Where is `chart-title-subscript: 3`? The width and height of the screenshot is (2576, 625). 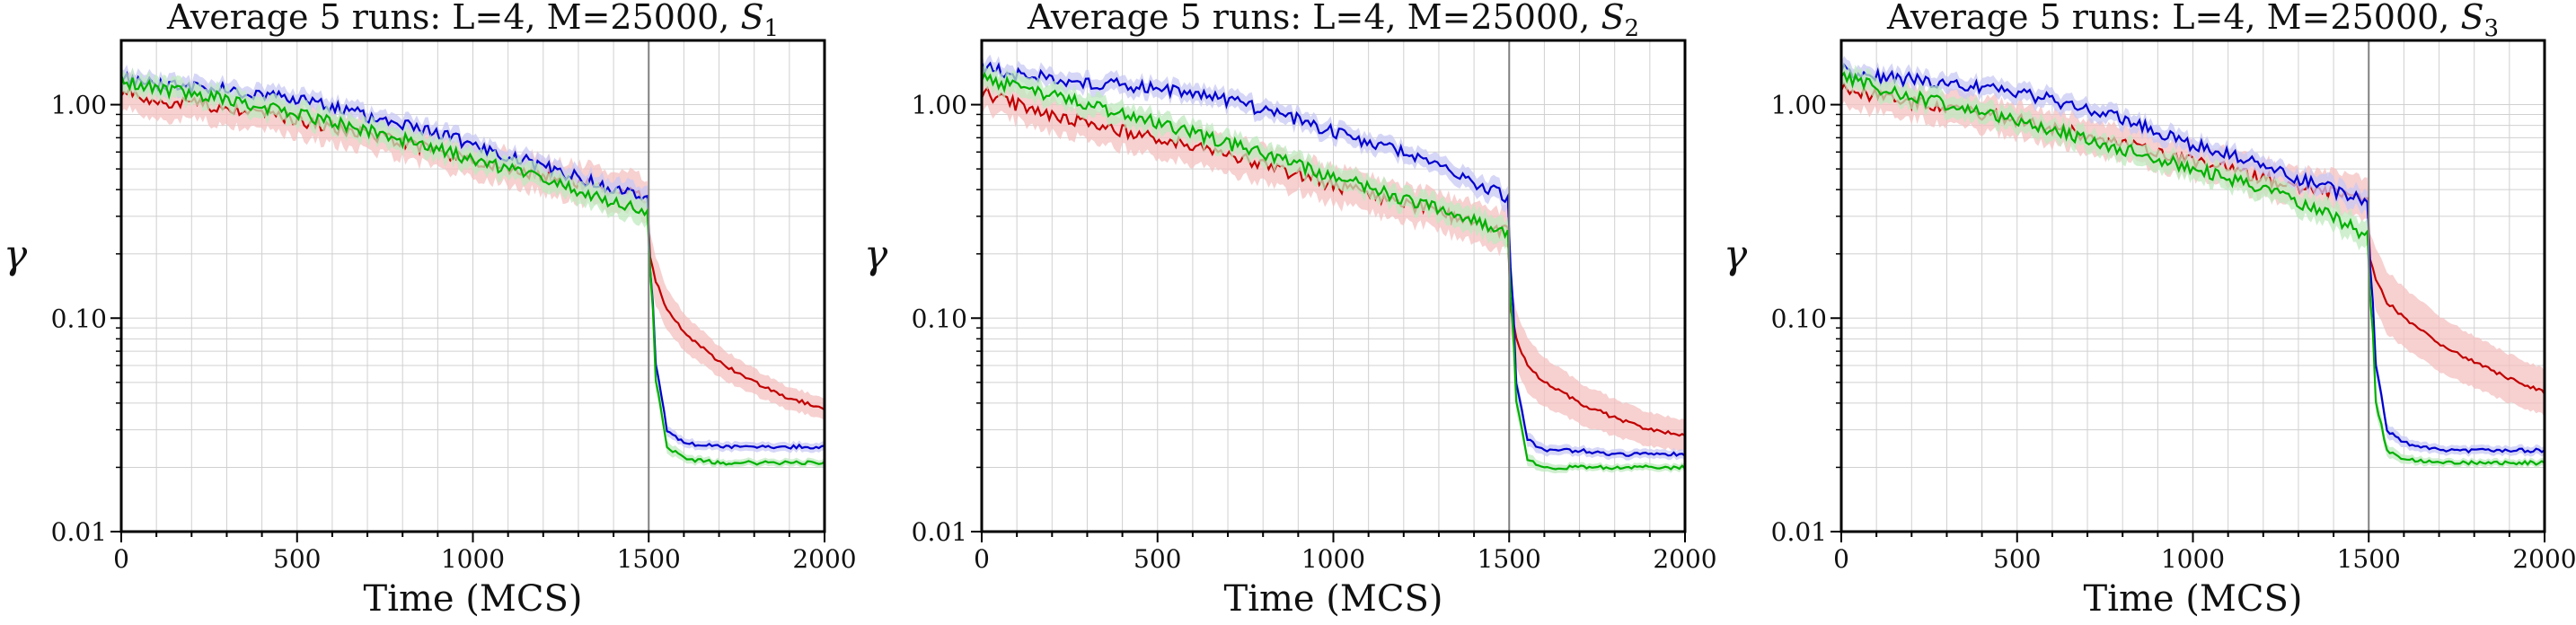 chart-title-subscript: 3 is located at coordinates (2492, 28).